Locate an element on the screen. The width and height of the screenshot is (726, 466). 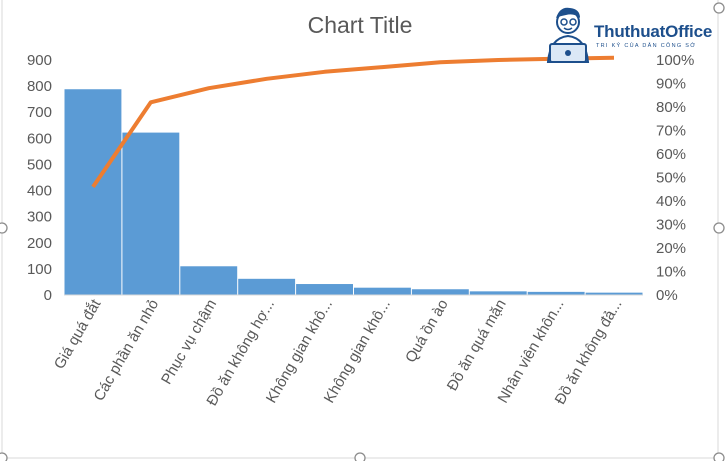
cartoon-person-laptop-icon is located at coordinates (568, 35).